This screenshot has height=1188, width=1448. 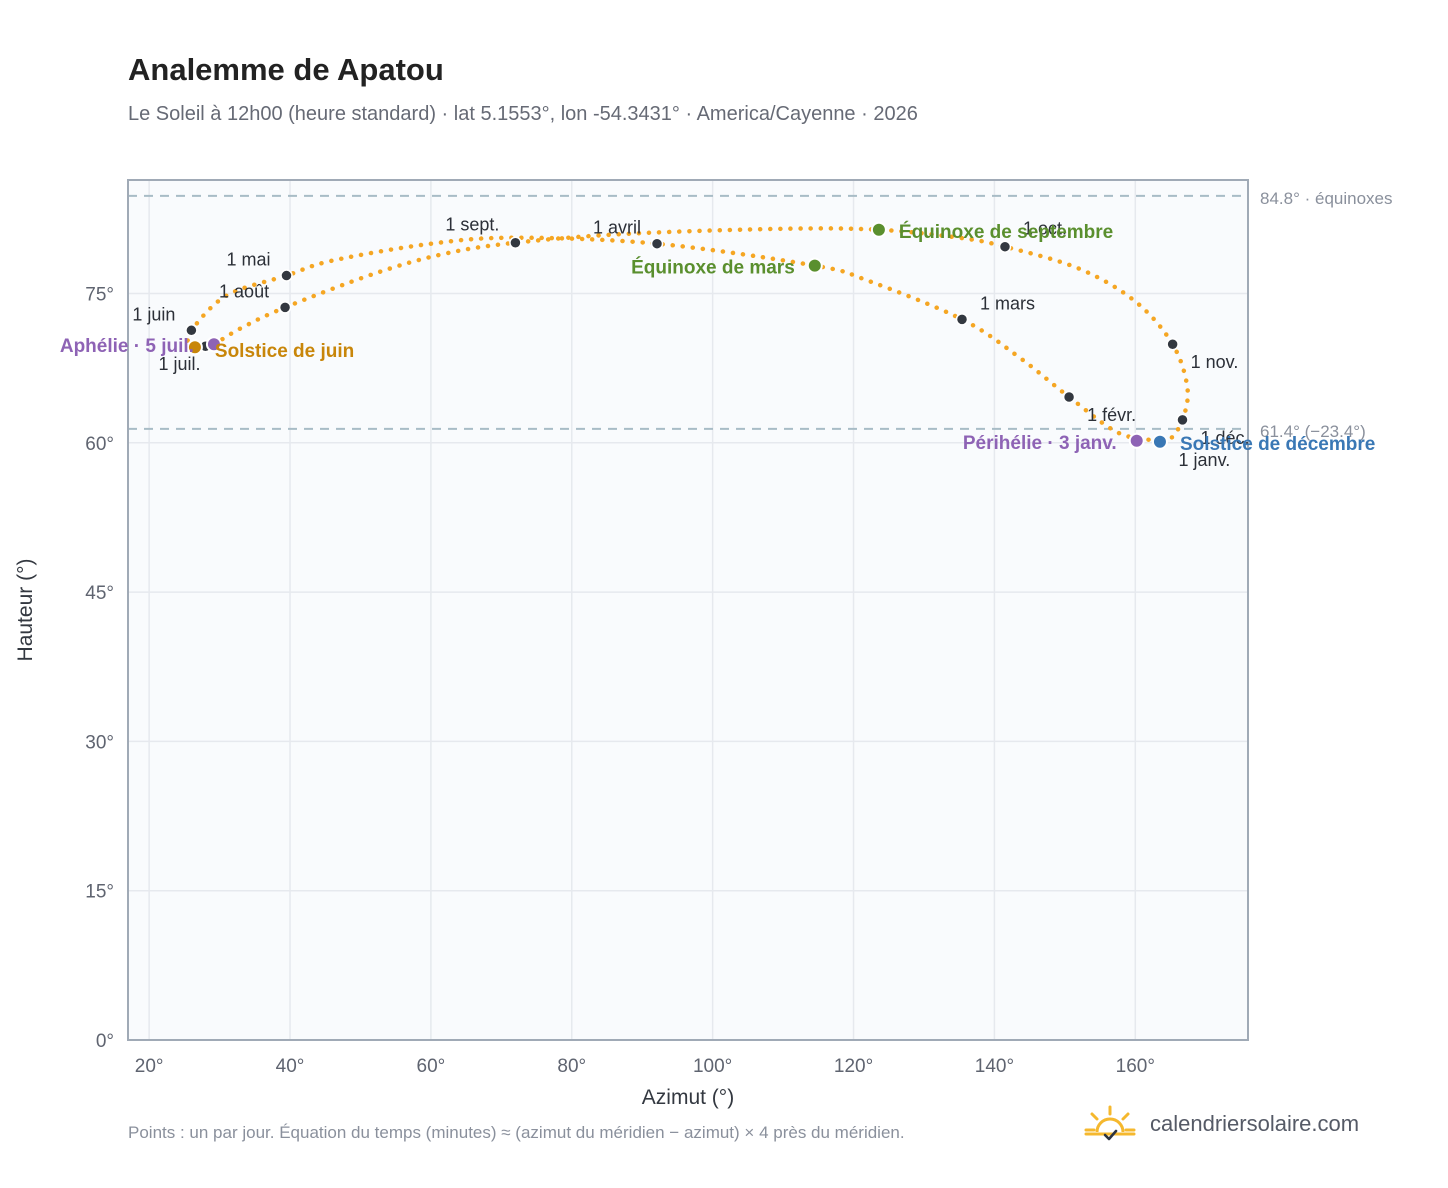 I want to click on brand-name: calendriersolaire.com, so click(x=1255, y=1123).